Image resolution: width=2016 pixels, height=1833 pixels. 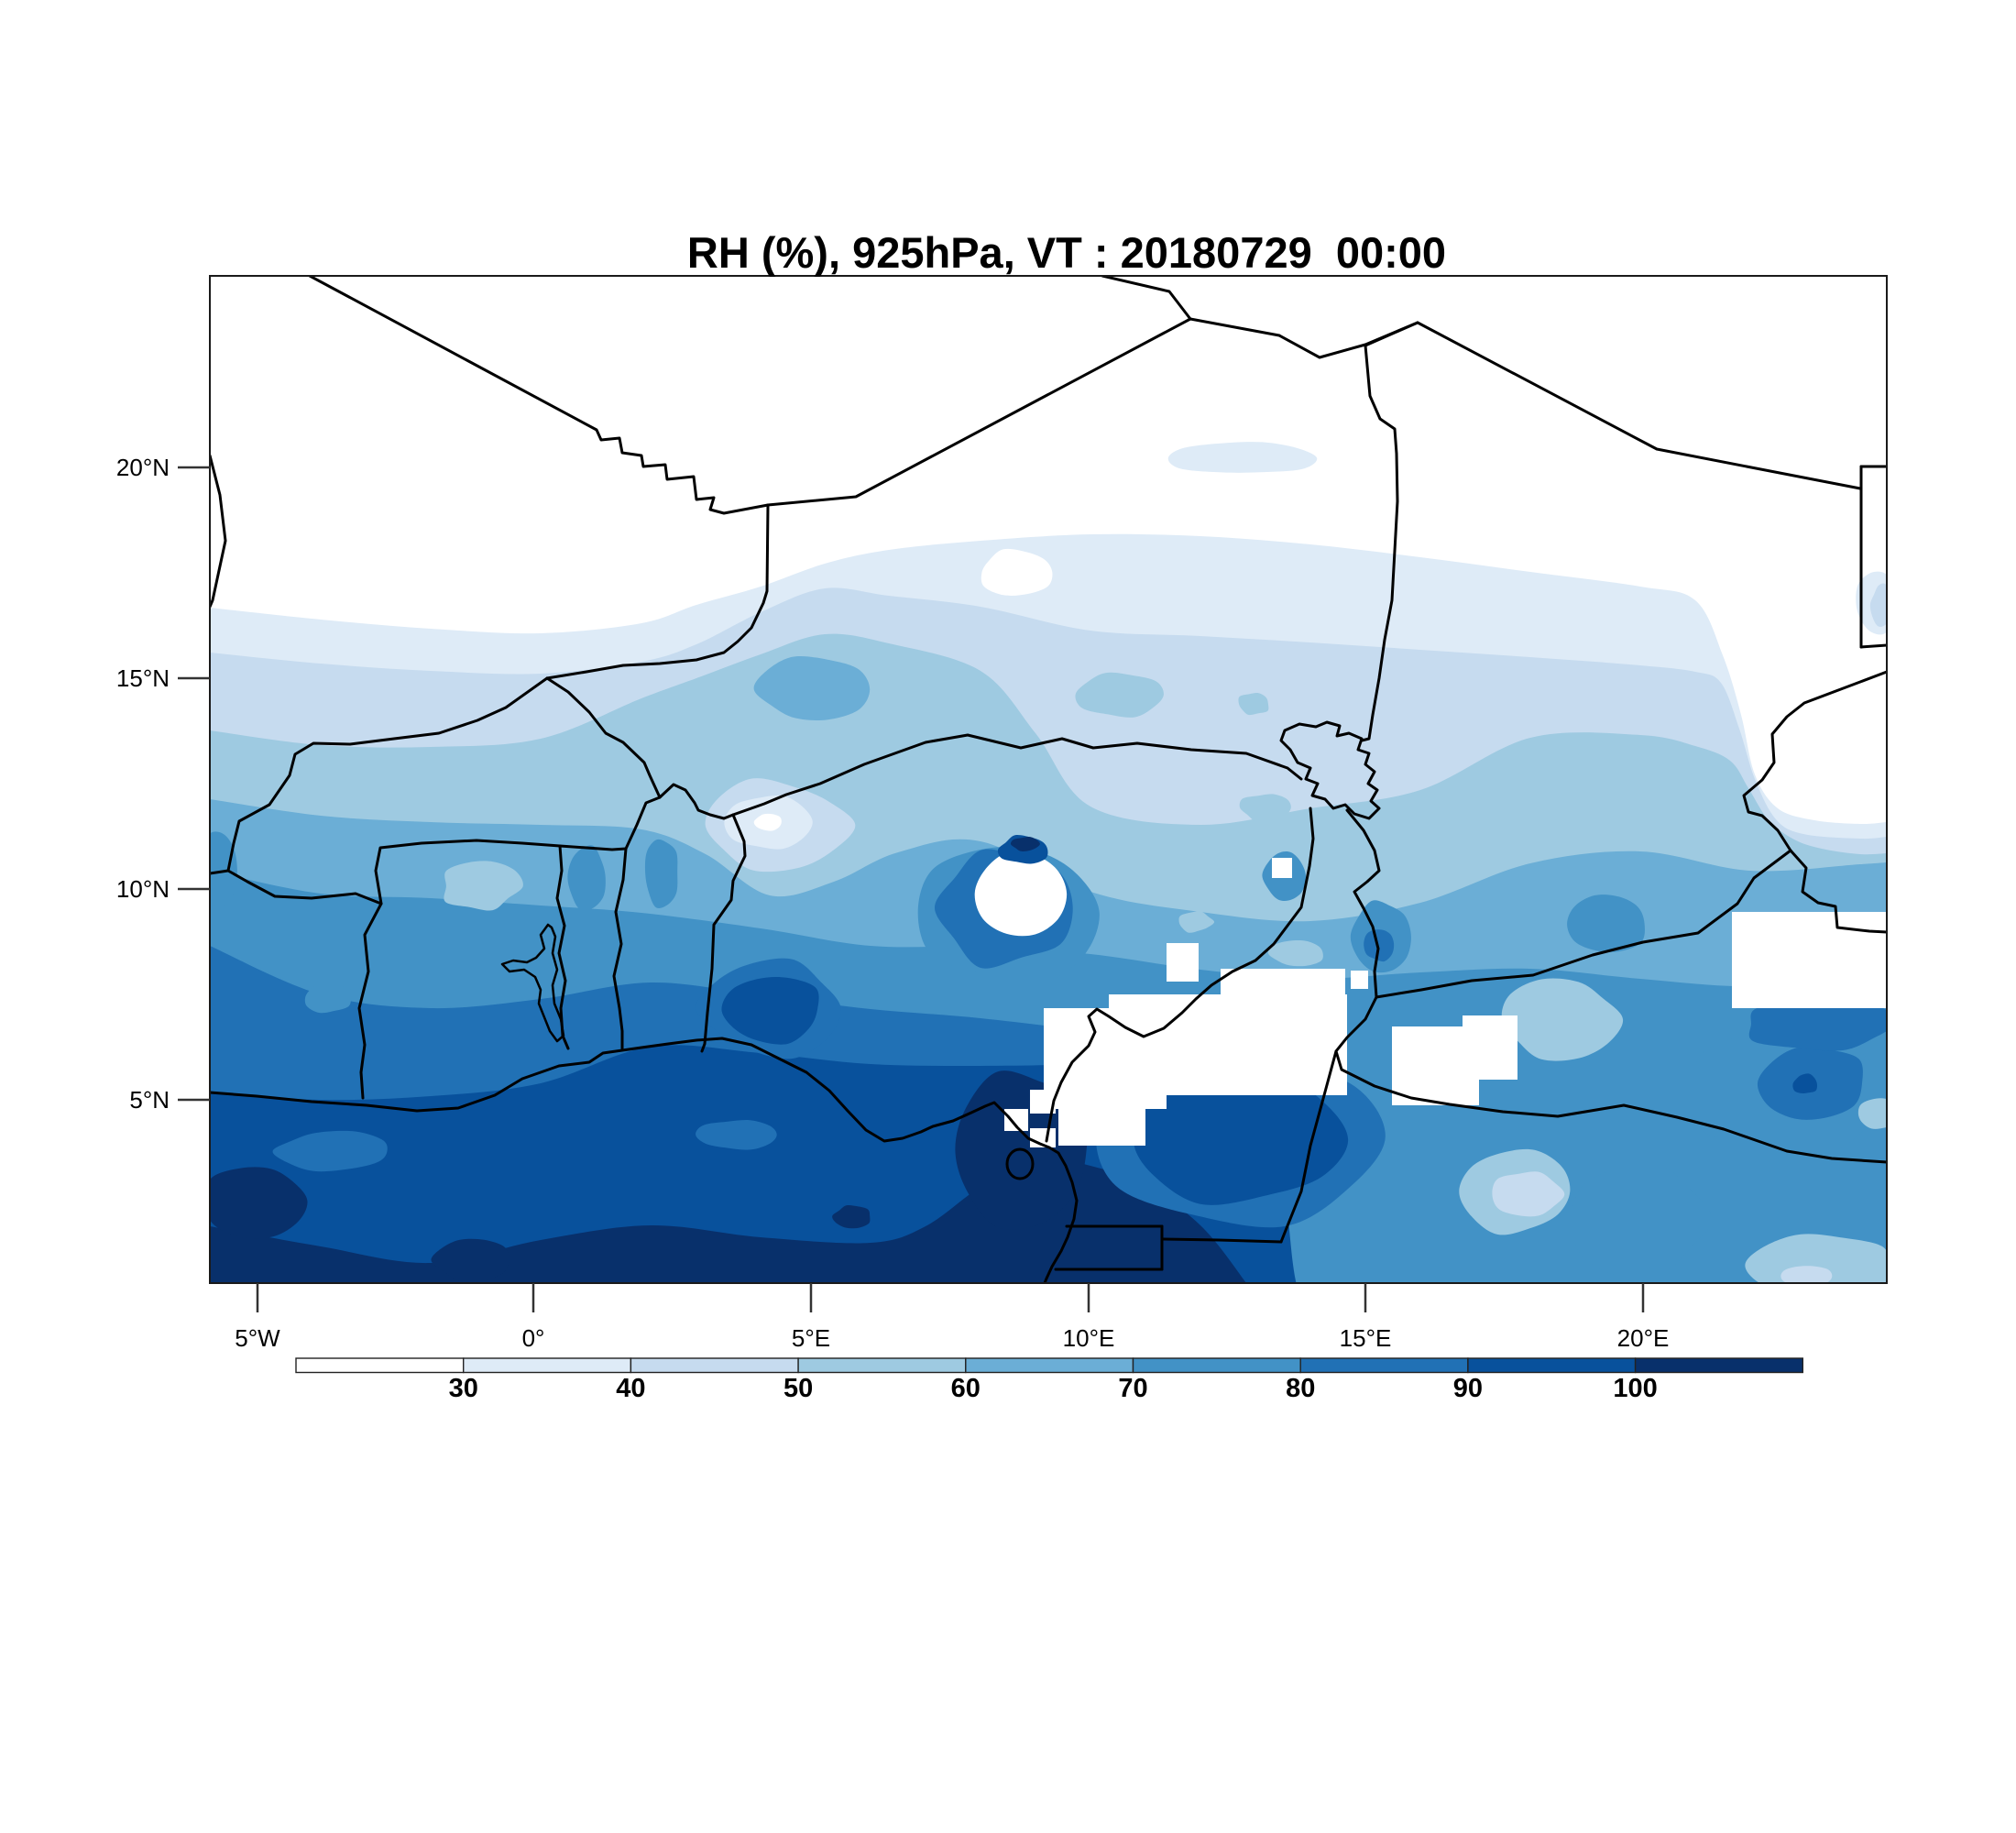 I want to click on svg-text: 20°E, so click(x=1643, y=1338).